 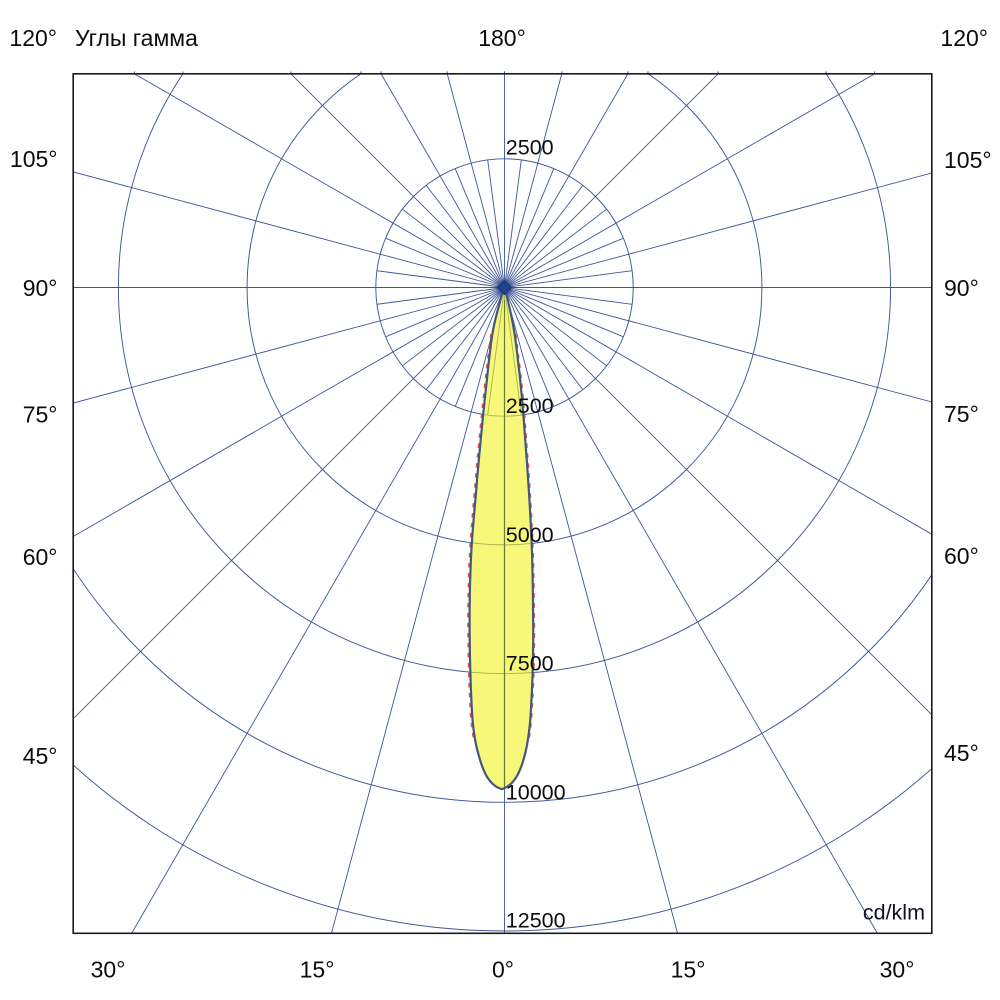 What do you see at coordinates (530, 535) in the screenshot?
I see `svg-text: 5000` at bounding box center [530, 535].